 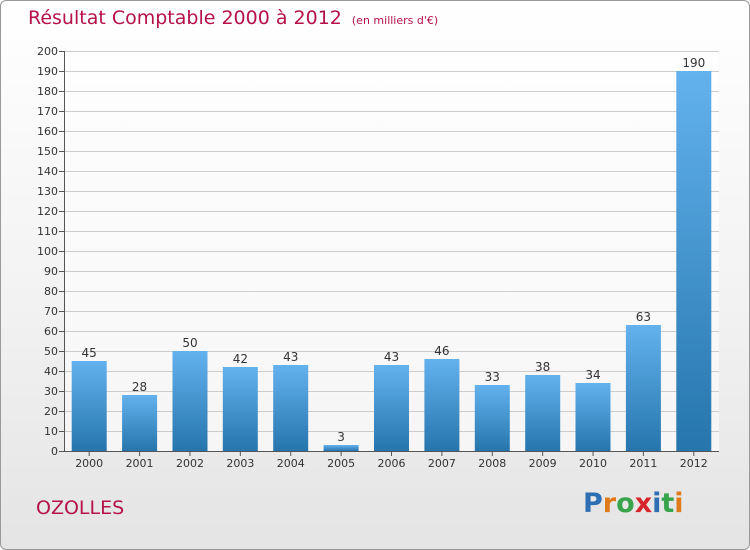 I want to click on y-tick-label: 130, so click(x=47, y=191).